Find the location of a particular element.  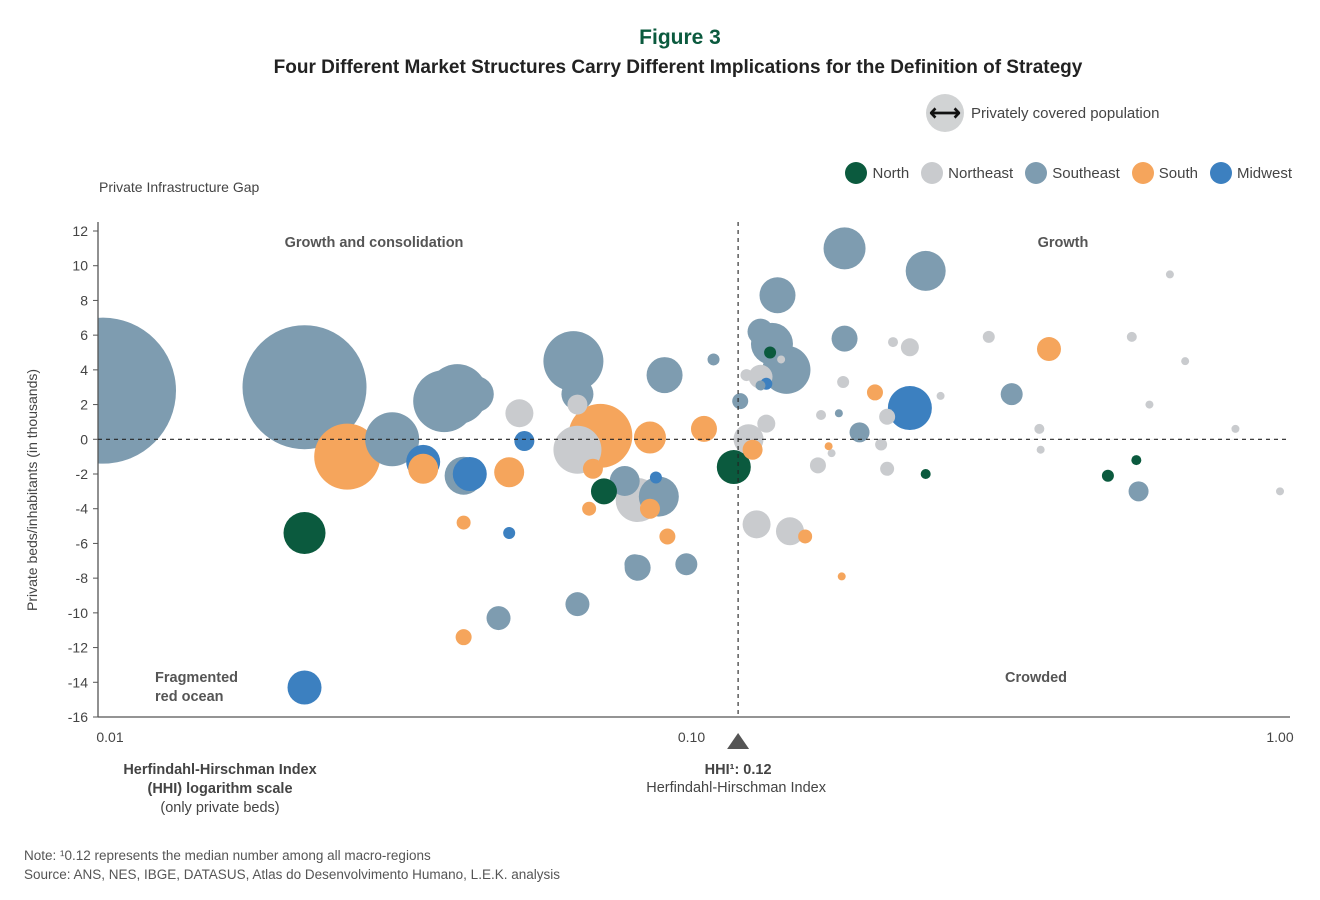

quadrant-label-top-right: Growth is located at coordinates (1063, 243).